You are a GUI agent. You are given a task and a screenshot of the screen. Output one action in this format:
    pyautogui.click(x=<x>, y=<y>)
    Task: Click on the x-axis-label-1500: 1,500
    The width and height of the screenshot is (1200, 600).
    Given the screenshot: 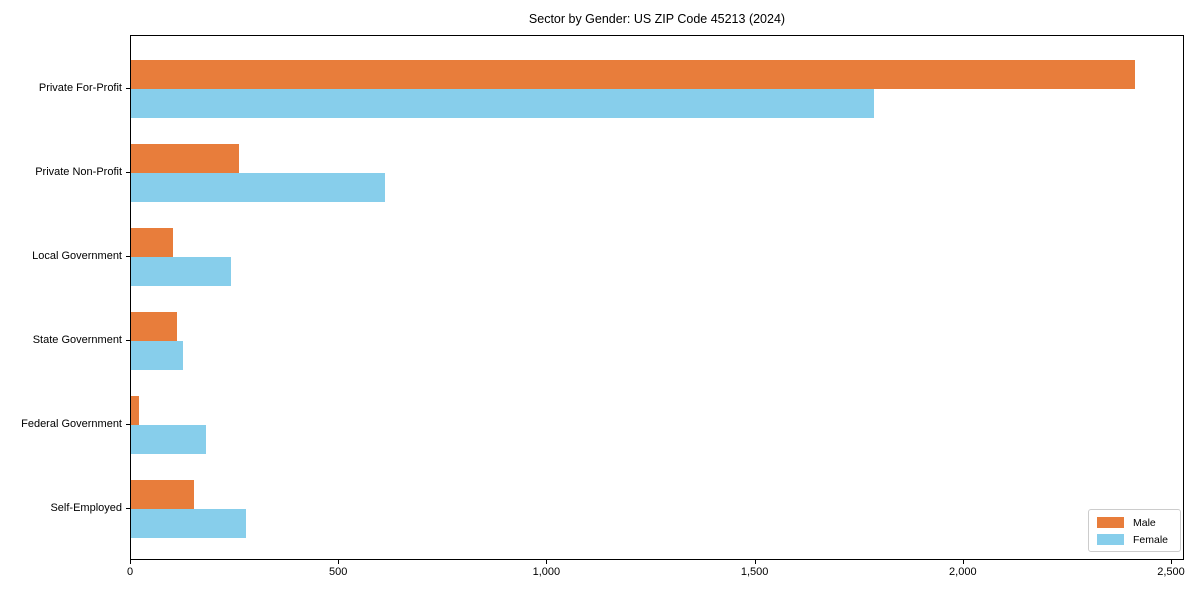 What is the action you would take?
    pyautogui.click(x=754, y=572)
    